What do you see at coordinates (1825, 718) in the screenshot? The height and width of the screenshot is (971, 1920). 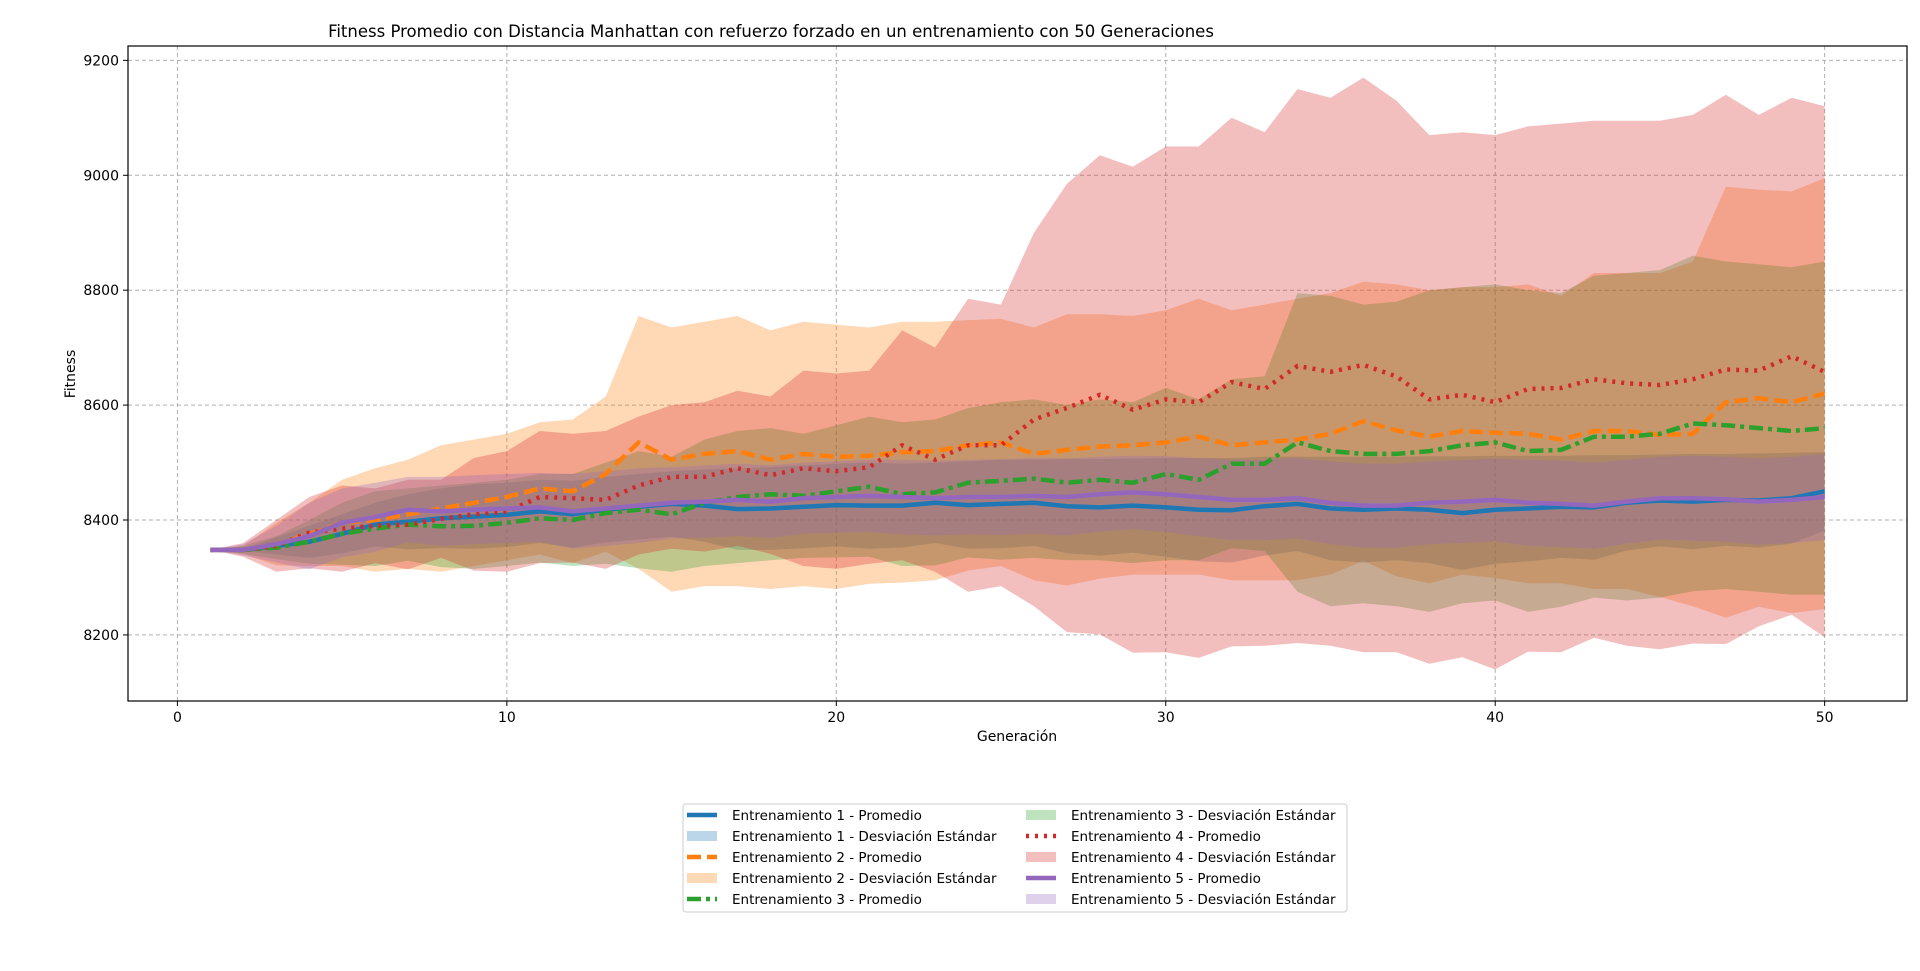 I see `x-tick-label: 50` at bounding box center [1825, 718].